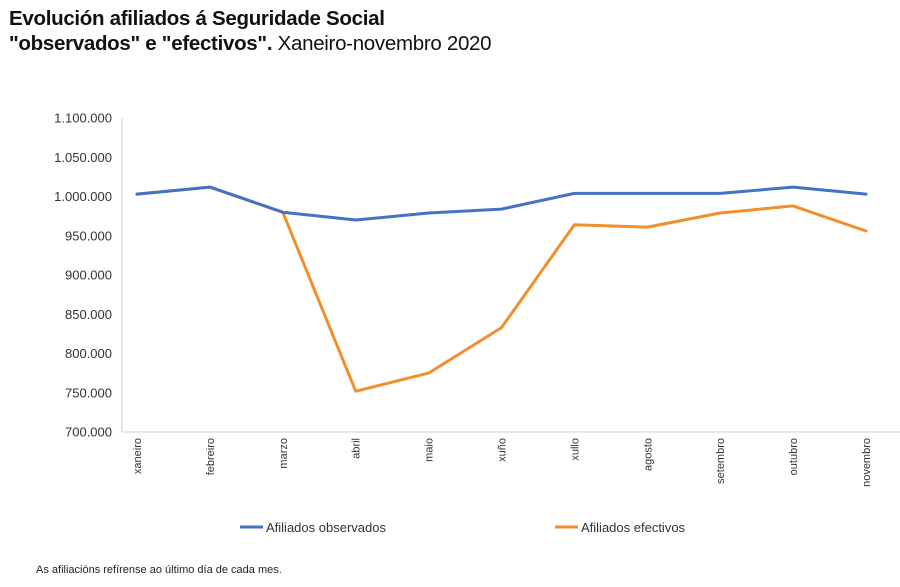  What do you see at coordinates (88, 314) in the screenshot?
I see `y-tick-label: 850.000` at bounding box center [88, 314].